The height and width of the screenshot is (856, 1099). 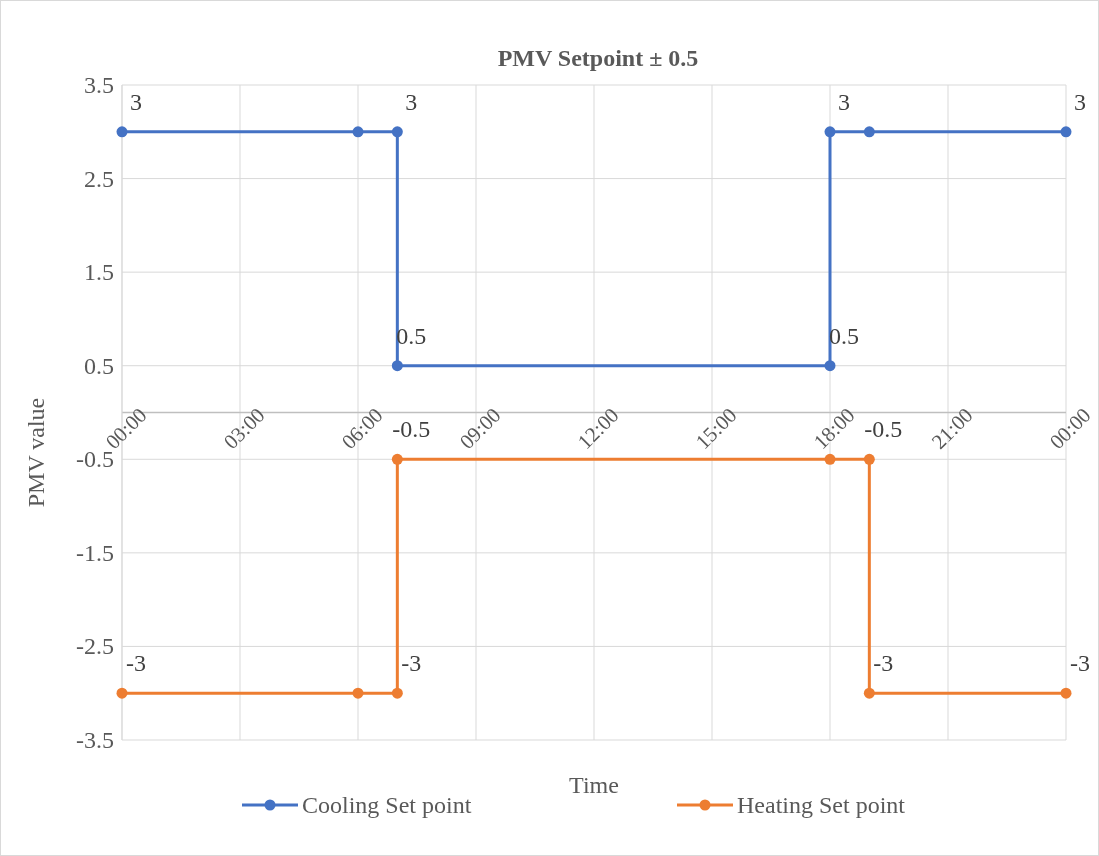 What do you see at coordinates (594, 785) in the screenshot?
I see `x-axis-title: Time` at bounding box center [594, 785].